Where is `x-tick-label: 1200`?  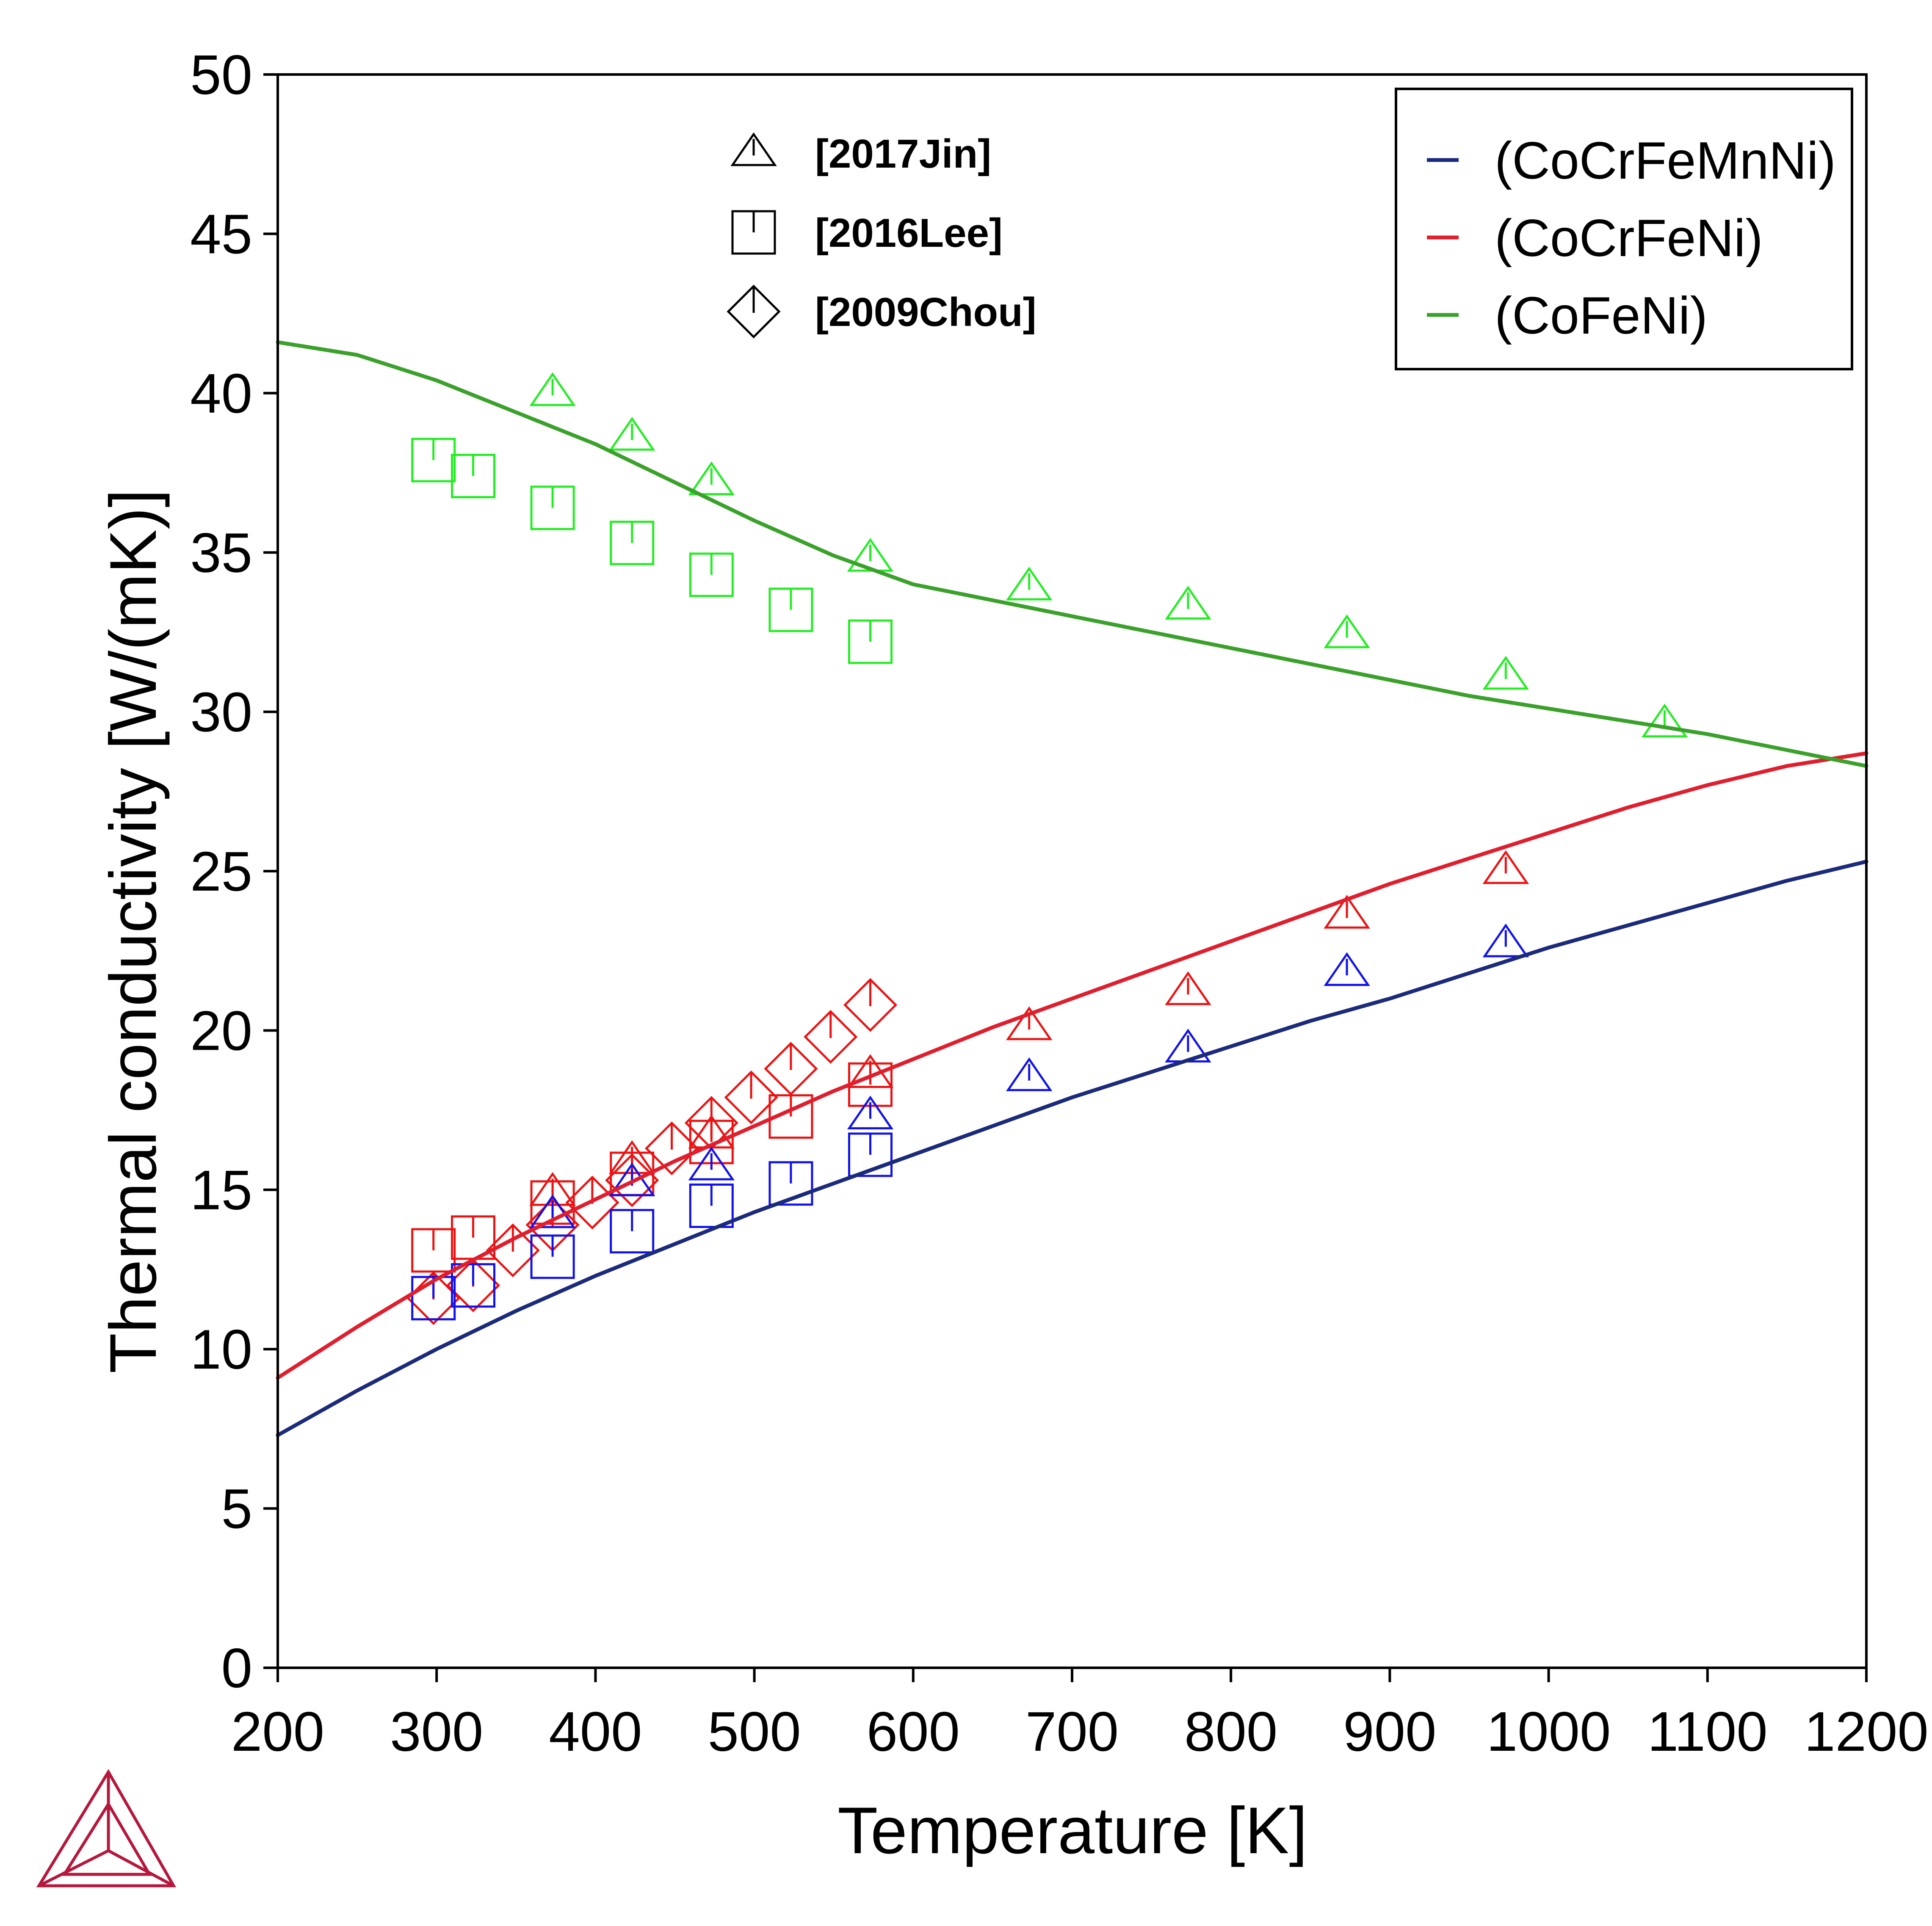 x-tick-label: 1200 is located at coordinates (1867, 1731).